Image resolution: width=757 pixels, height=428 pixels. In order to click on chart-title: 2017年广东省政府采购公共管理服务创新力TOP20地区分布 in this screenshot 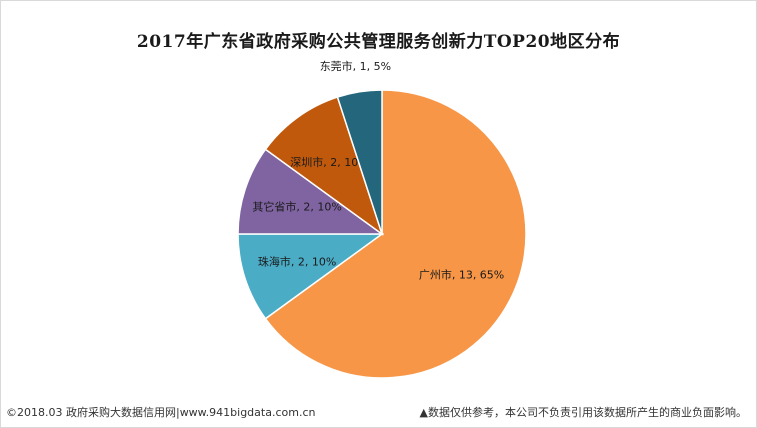, I will do `click(378, 42)`.